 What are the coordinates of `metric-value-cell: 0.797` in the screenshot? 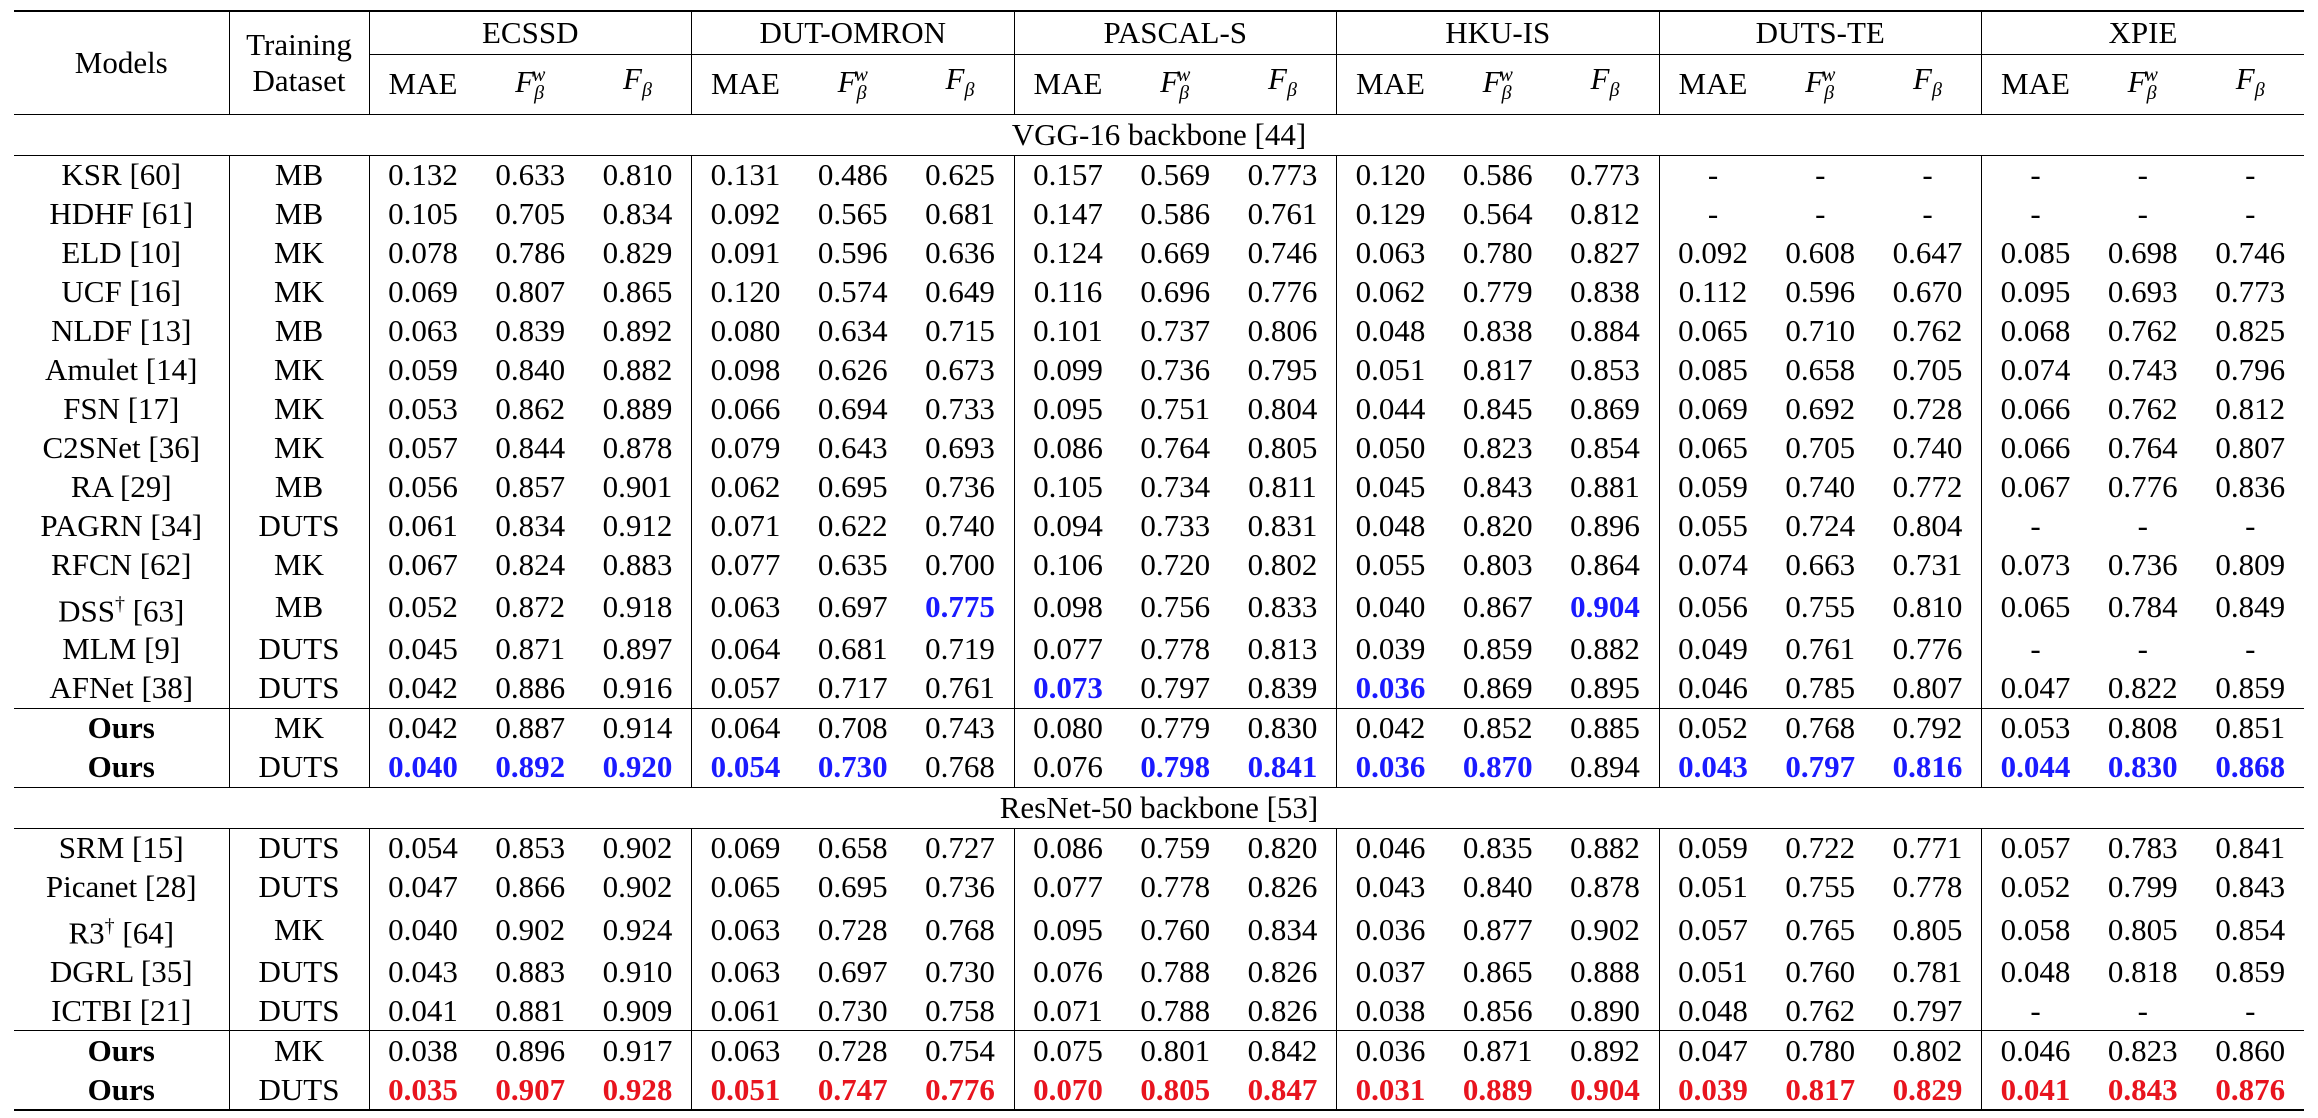 It's located at (1175, 688).